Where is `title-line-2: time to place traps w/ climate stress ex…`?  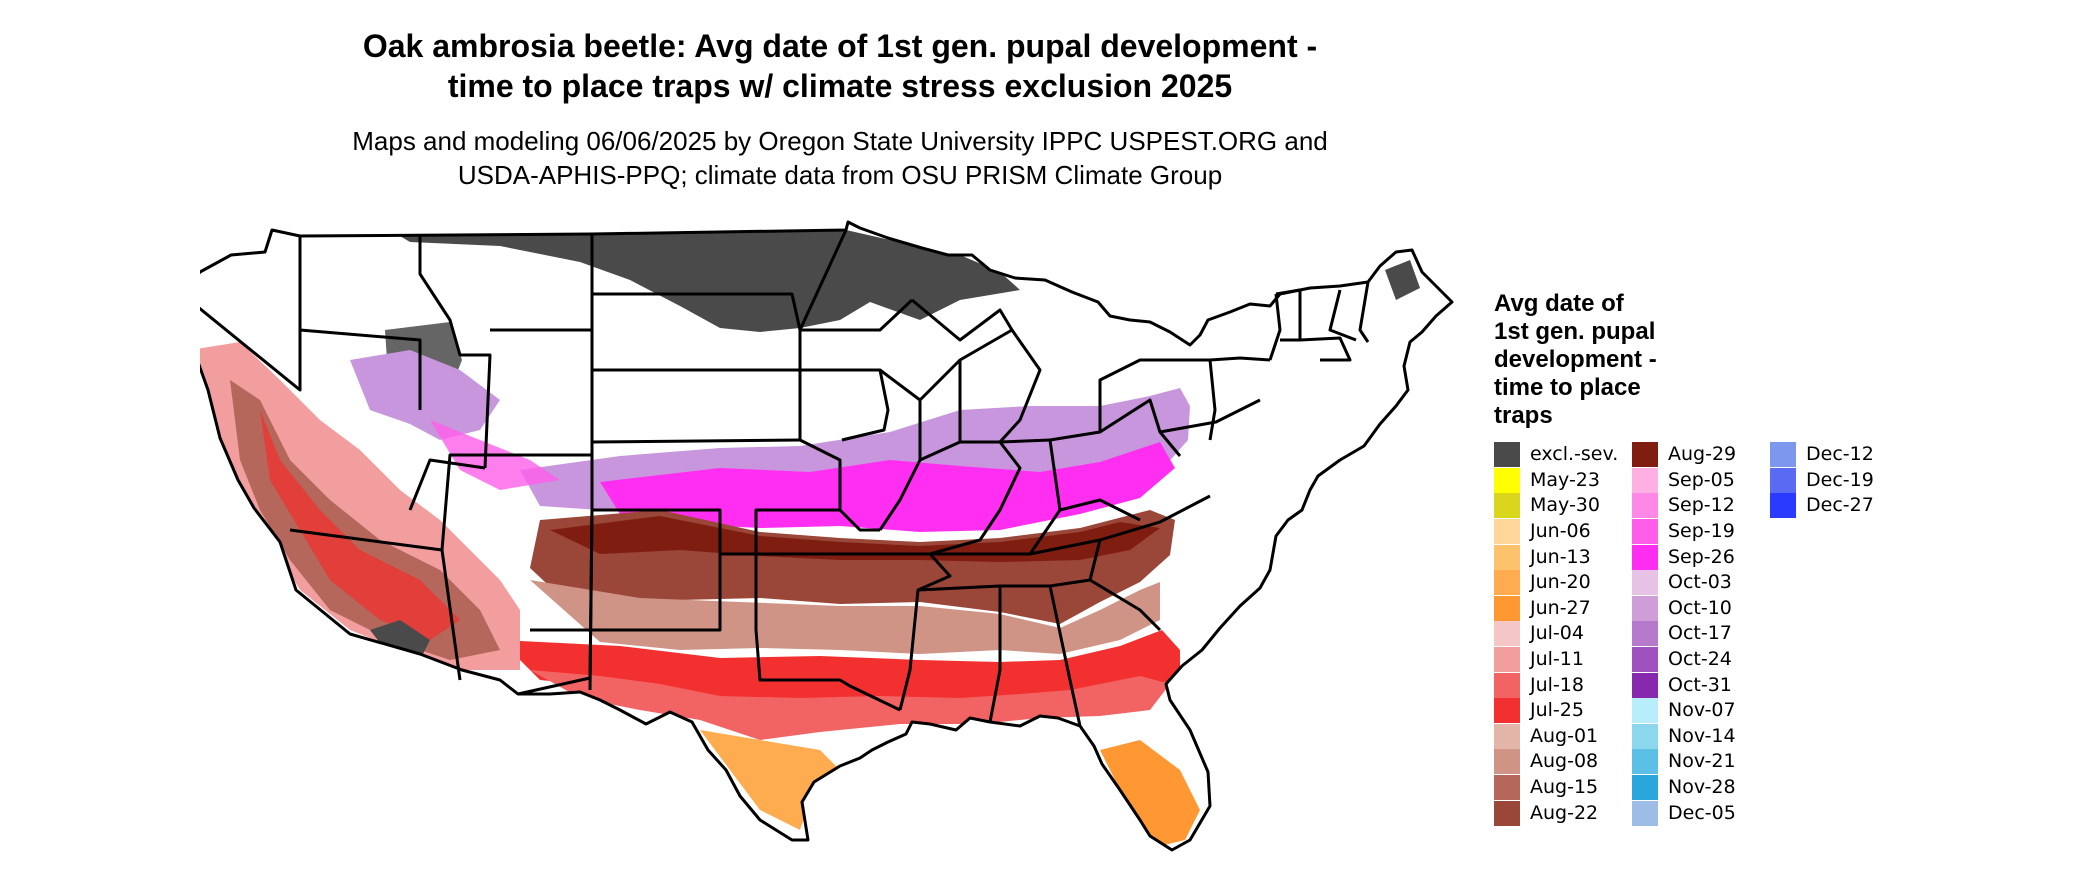
title-line-2: time to place traps w/ climate stress ex… is located at coordinates (840, 86).